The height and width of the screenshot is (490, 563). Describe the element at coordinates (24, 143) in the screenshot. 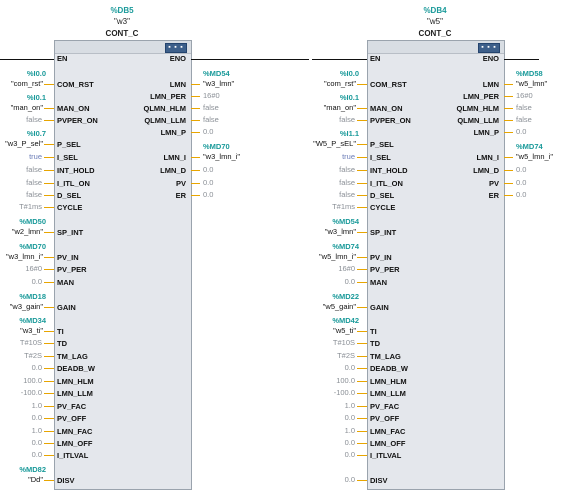

I see `operand-symbol: "w3_P_sel"` at that location.